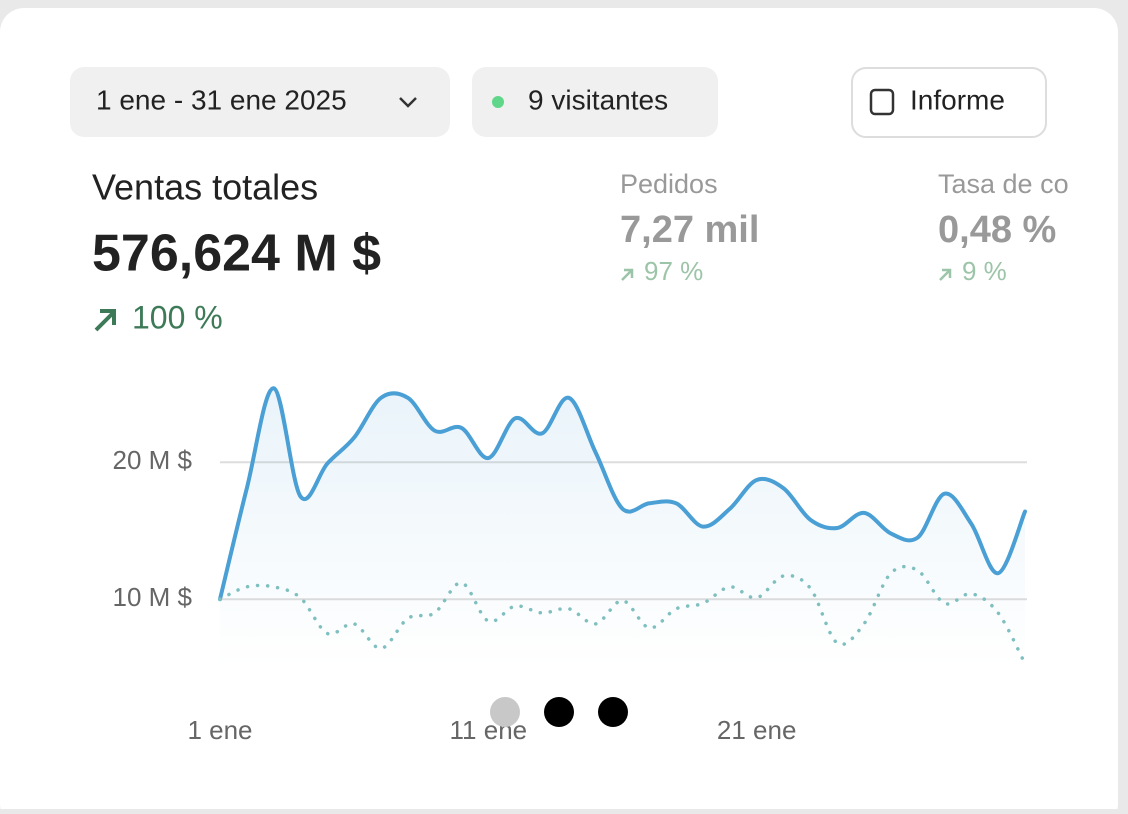  Describe the element at coordinates (236, 254) in the screenshot. I see `metric-value: 576,624 M $` at that location.